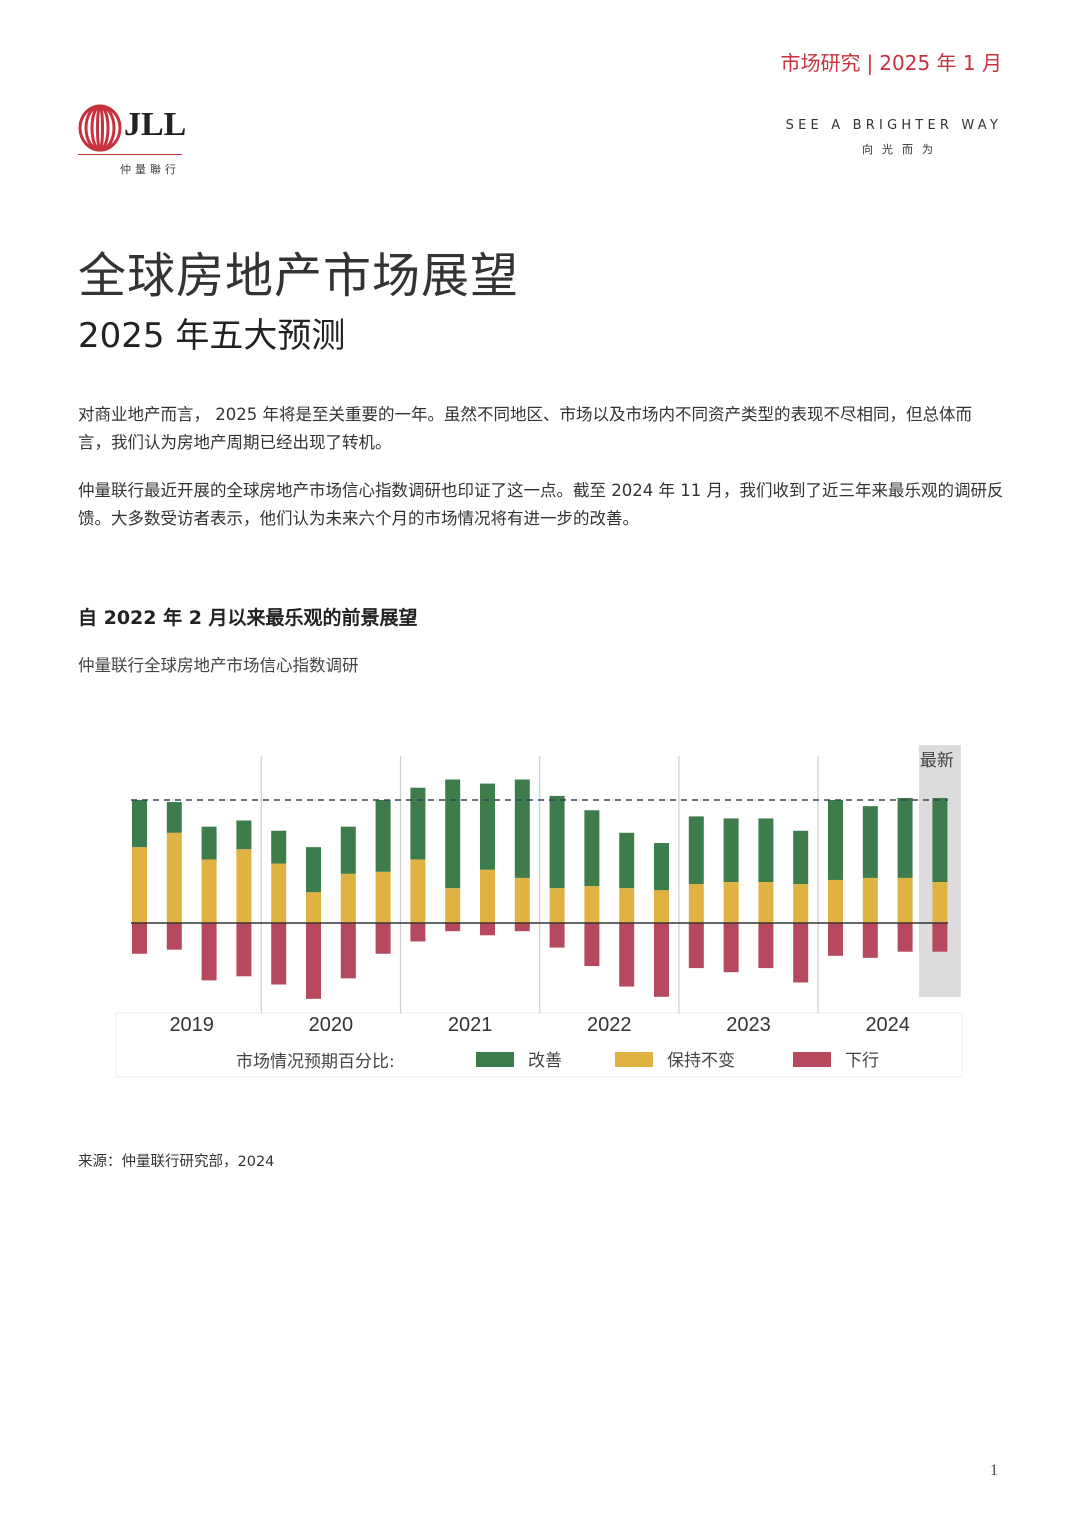 This screenshot has width=1080, height=1536. Describe the element at coordinates (331, 1025) in the screenshot. I see `year-label: 2020` at that location.